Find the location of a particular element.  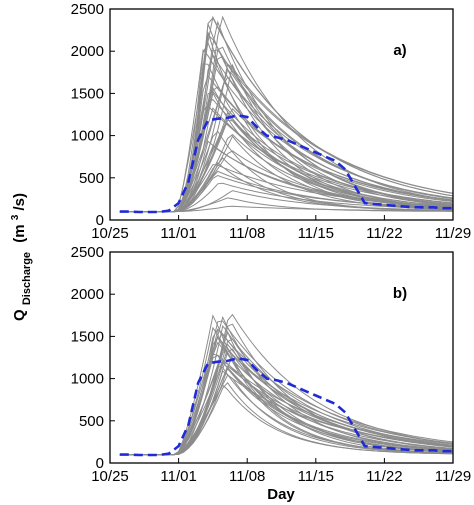

x-axis-title: Day is located at coordinates (281, 494).